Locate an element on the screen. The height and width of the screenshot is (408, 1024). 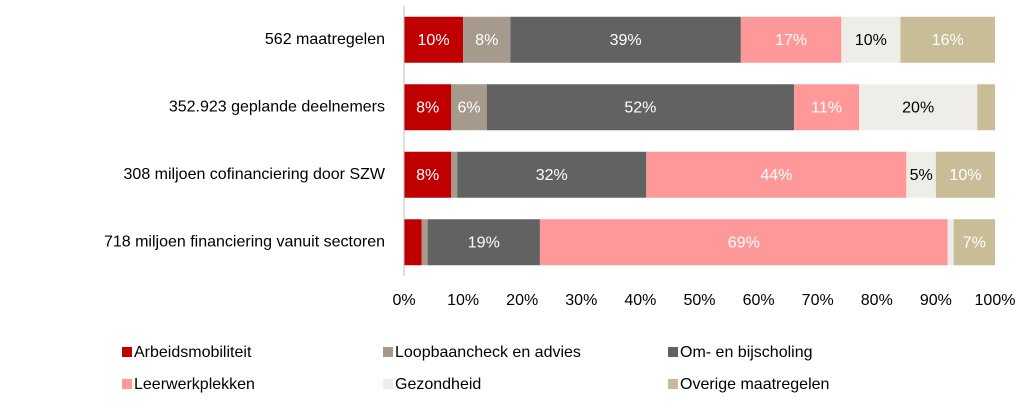
x-tick-label: 10% is located at coordinates (463, 300).